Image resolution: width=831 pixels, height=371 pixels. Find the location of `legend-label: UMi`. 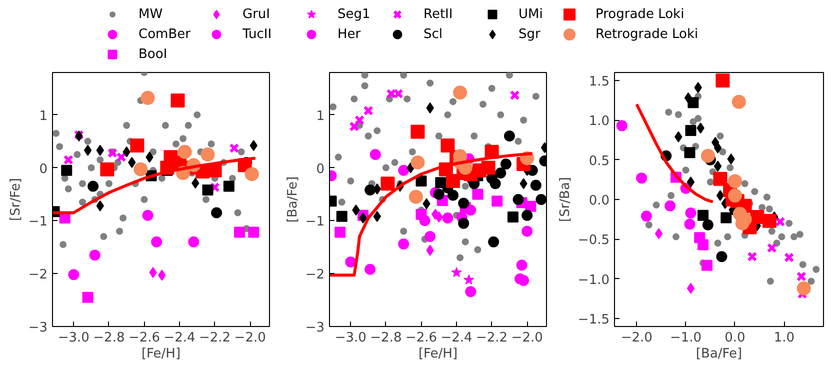

legend-label: UMi is located at coordinates (530, 14).